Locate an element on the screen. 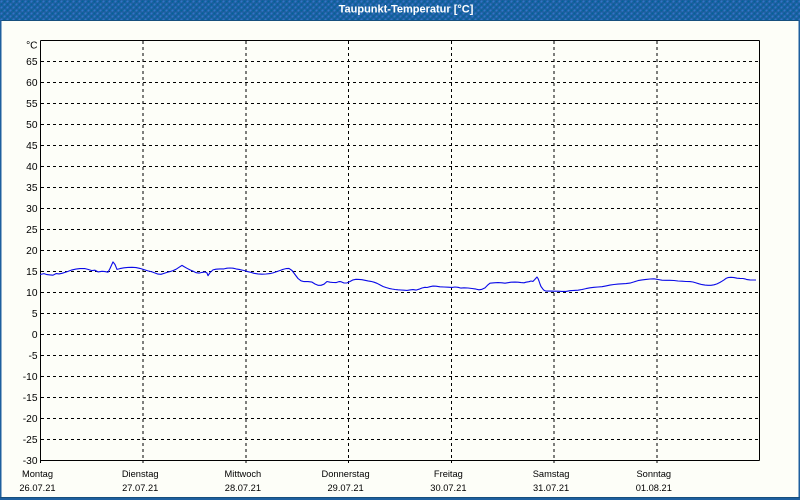  svg-text: °C is located at coordinates (31, 45).